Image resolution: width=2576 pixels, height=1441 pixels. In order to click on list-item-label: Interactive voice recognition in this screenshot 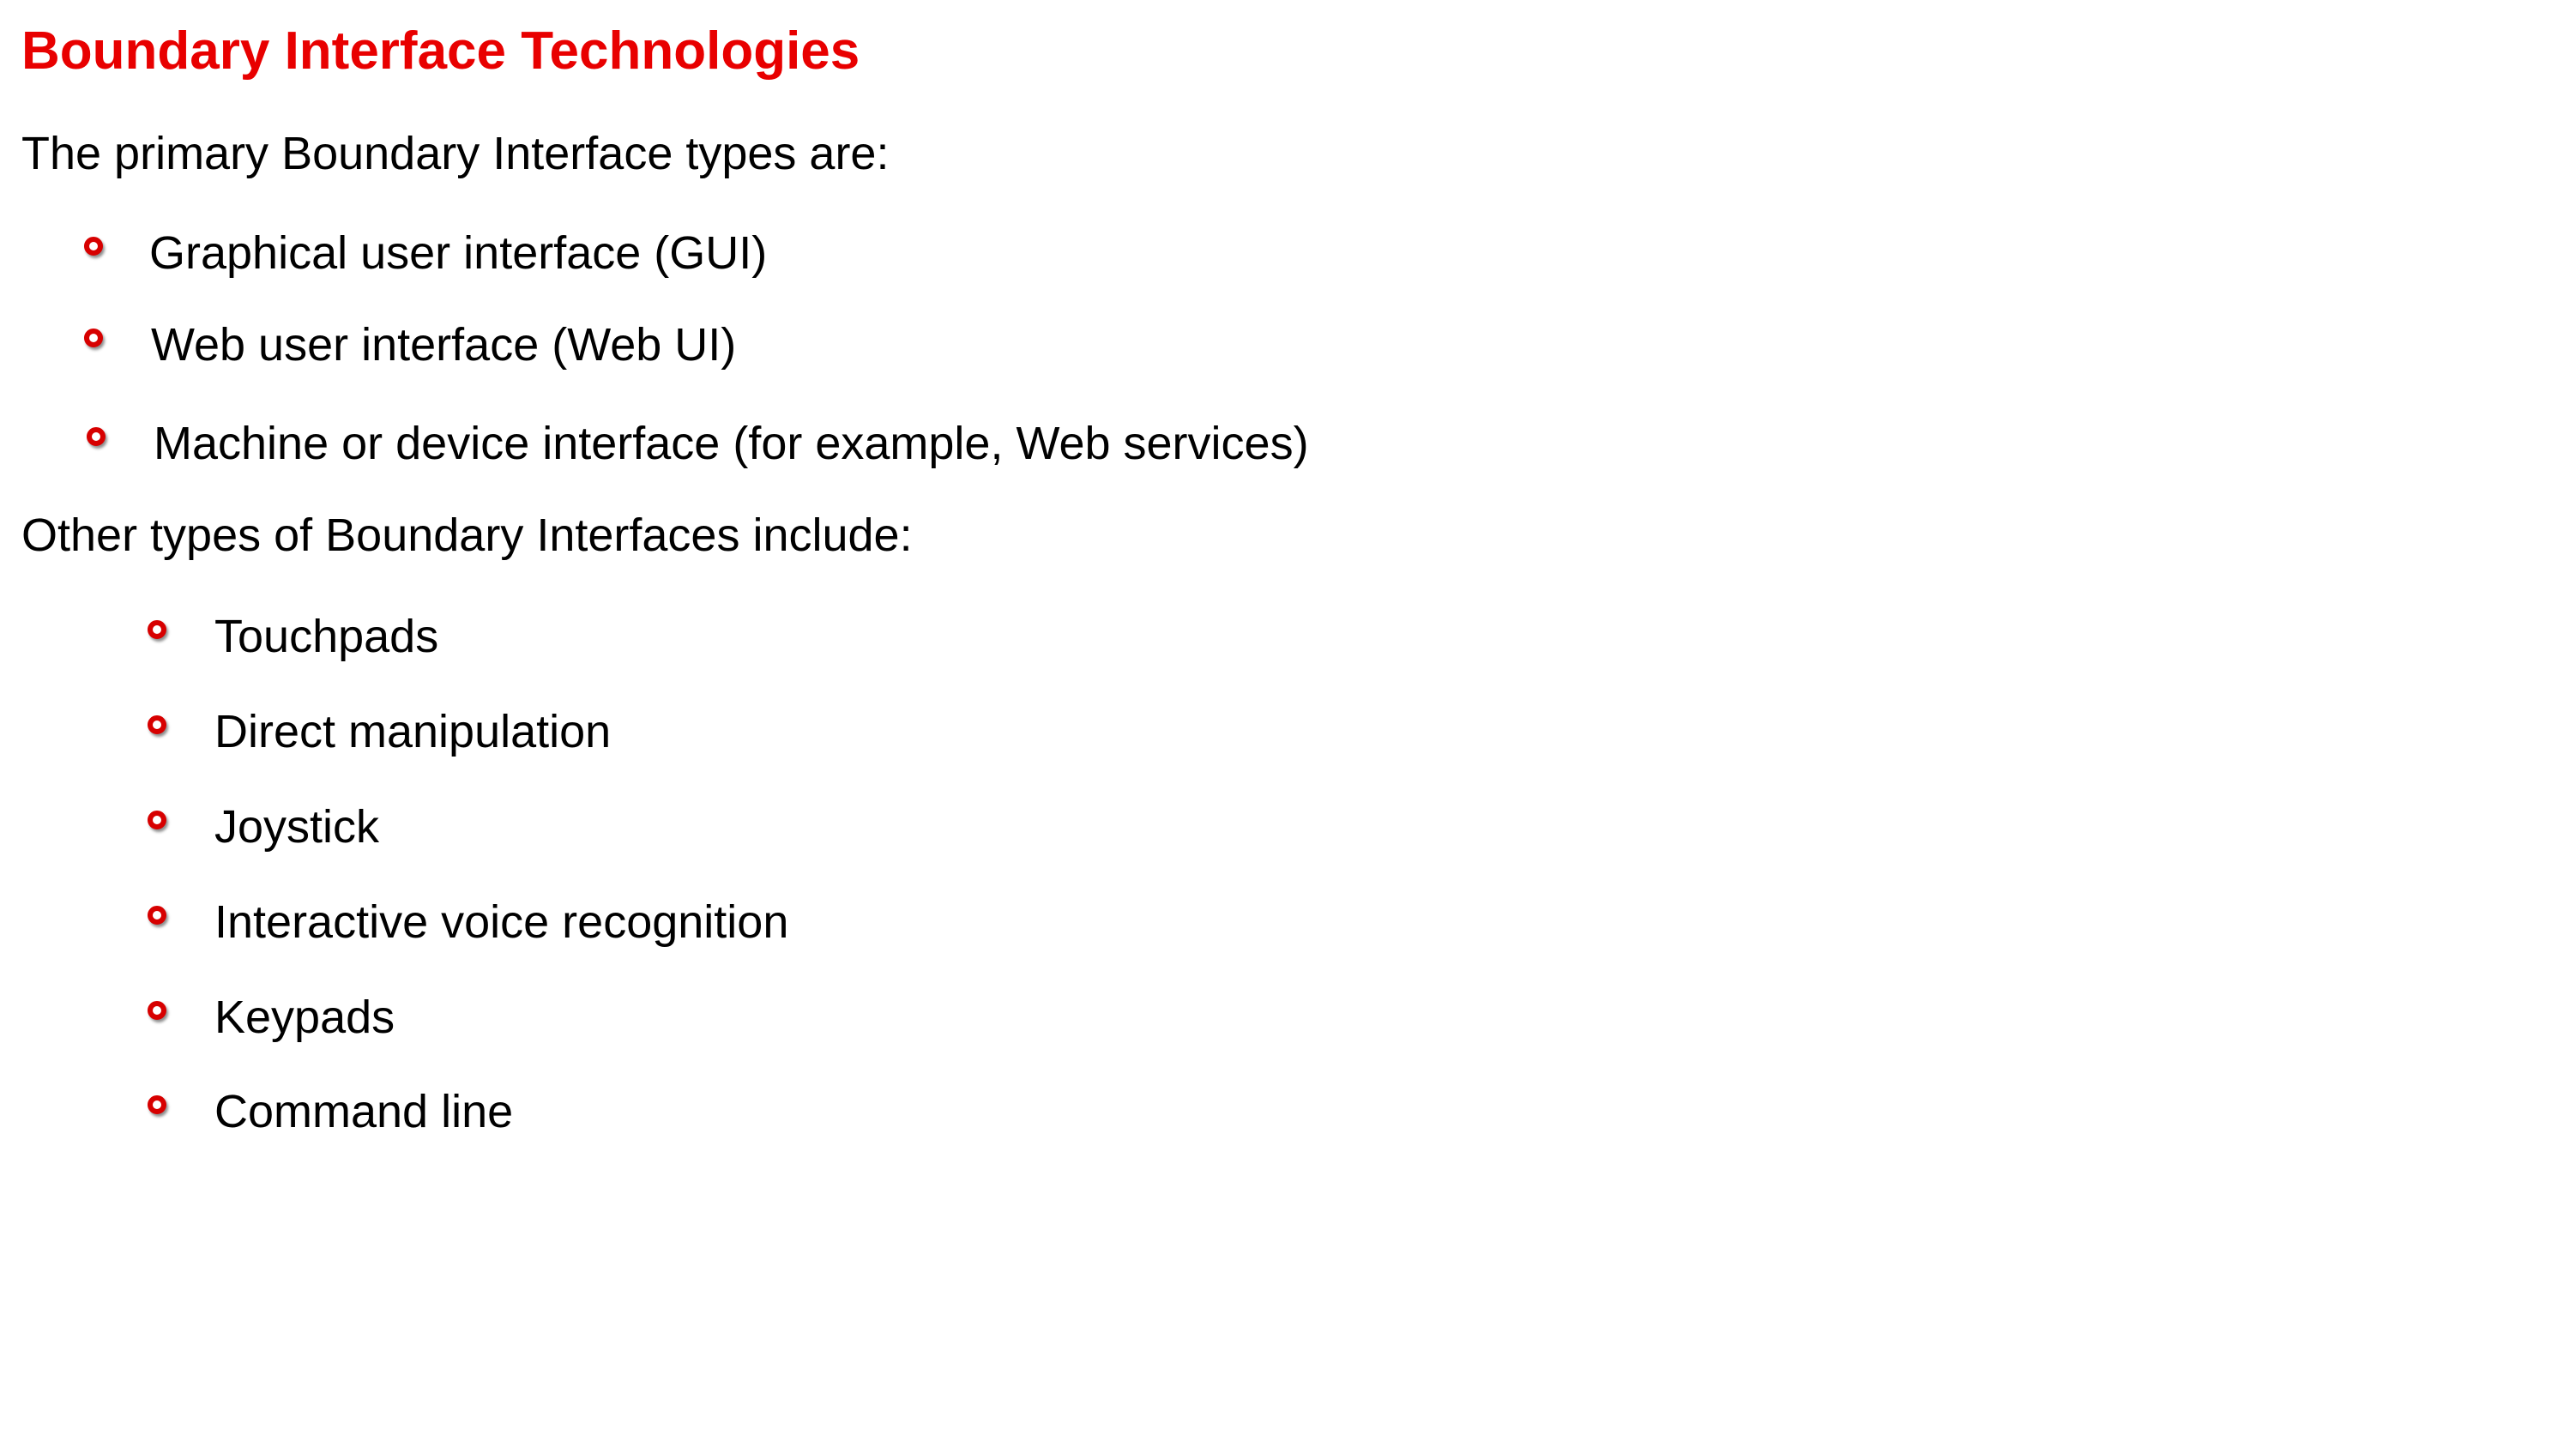, I will do `click(501, 922)`.